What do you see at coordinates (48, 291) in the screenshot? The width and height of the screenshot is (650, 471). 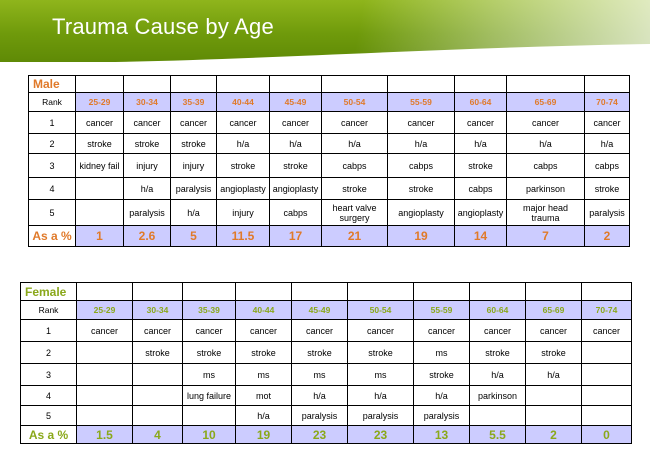 I see `section-label: Female` at bounding box center [48, 291].